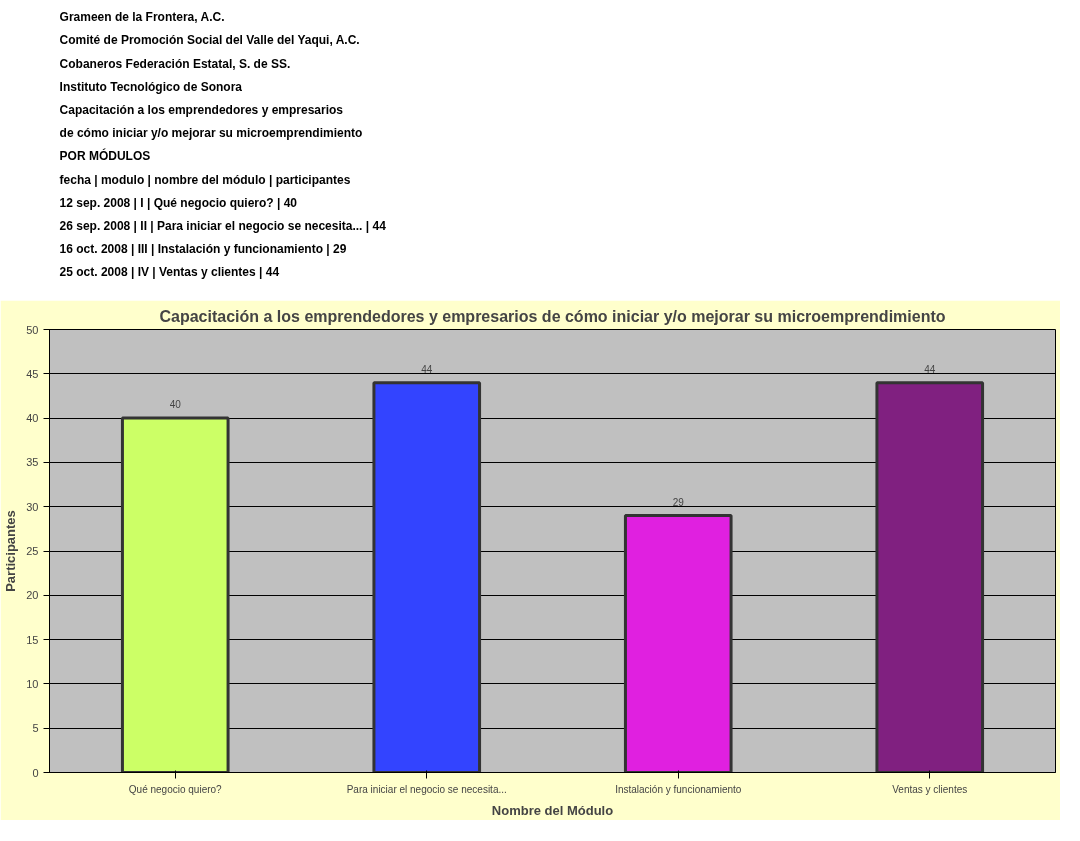 The width and height of the screenshot is (1080, 841). What do you see at coordinates (209, 40) in the screenshot?
I see `text: Comité de Promoción Social del Valle del Yaqui, A.C.` at bounding box center [209, 40].